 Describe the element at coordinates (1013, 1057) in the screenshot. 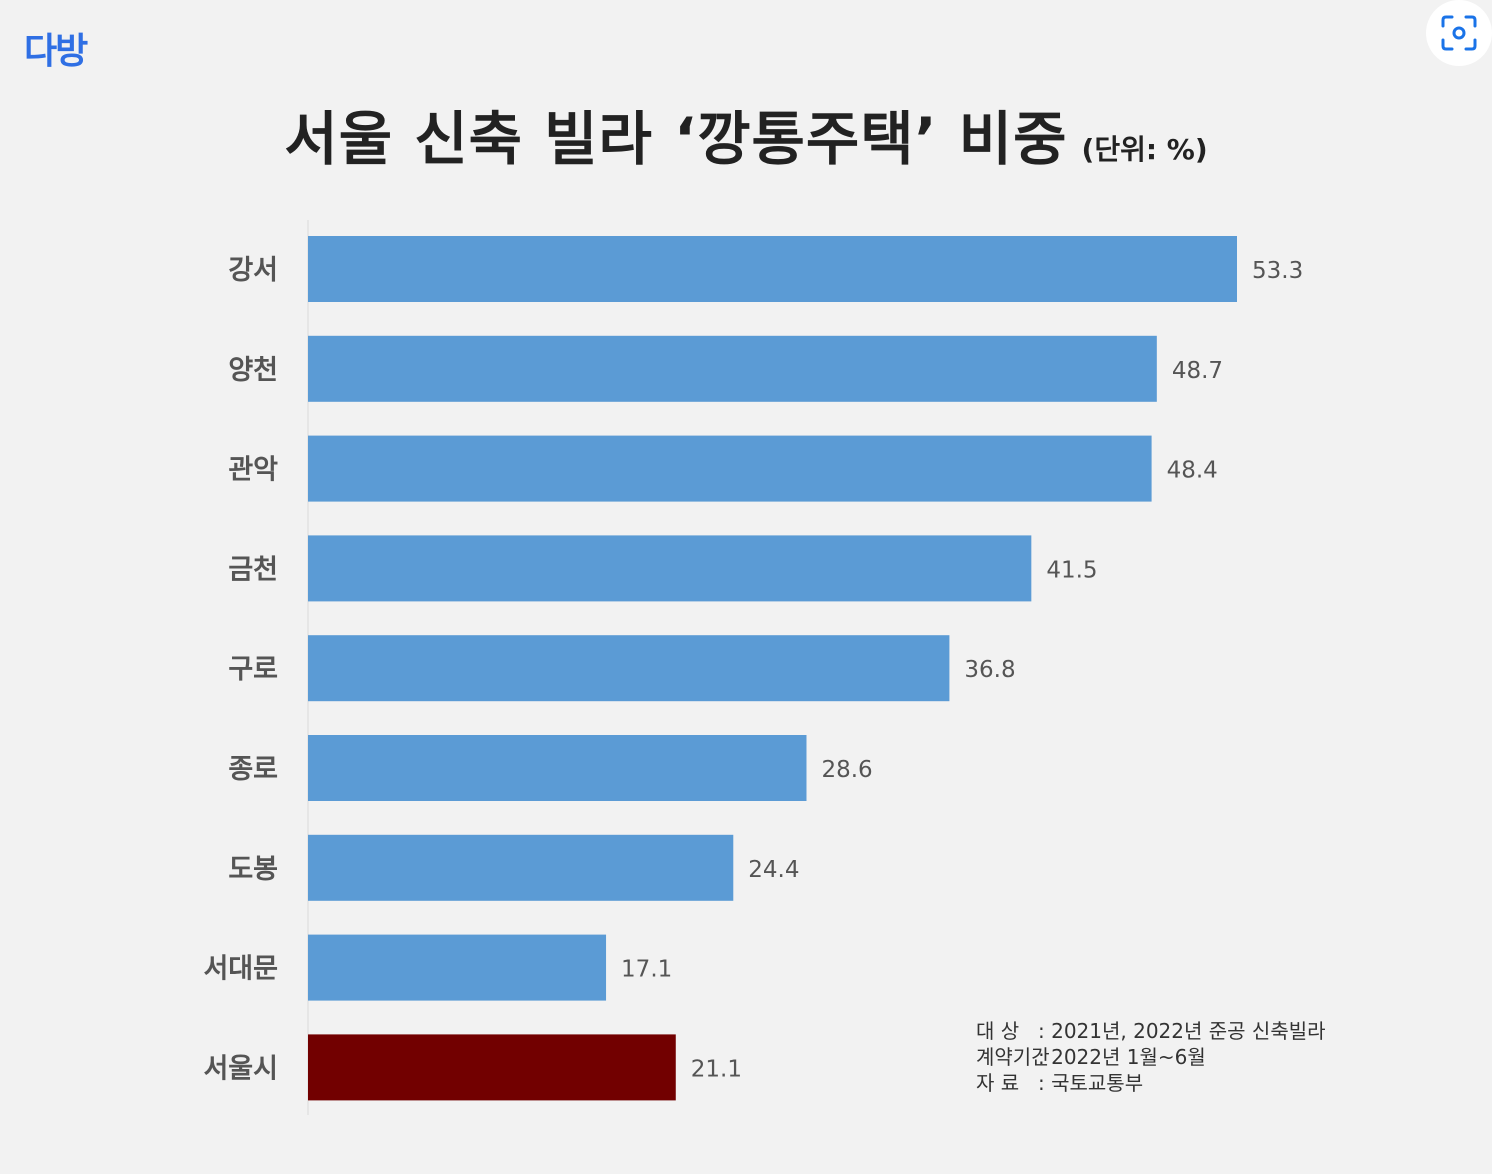

I see `footnote-label: 계약기간` at that location.